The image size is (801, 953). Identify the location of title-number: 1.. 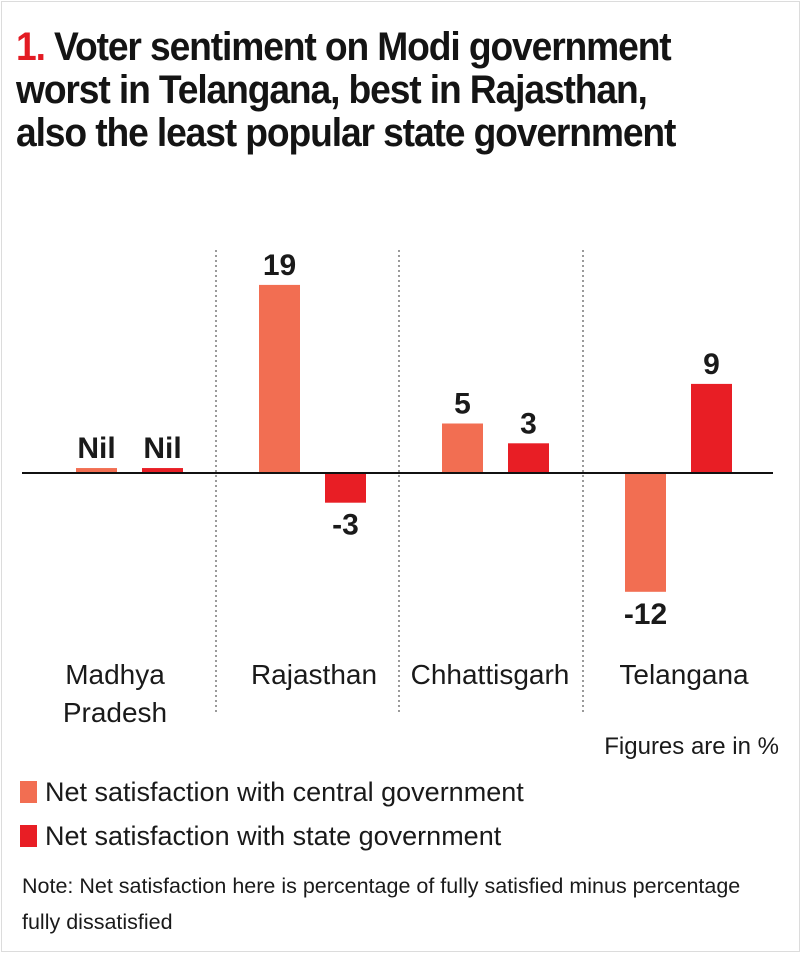
(31, 47).